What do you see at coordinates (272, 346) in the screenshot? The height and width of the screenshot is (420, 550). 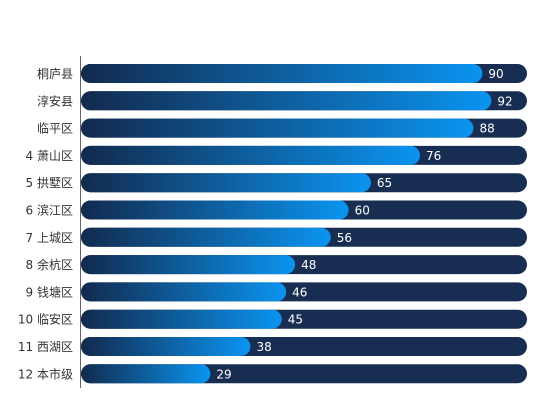 I see `bar-row: 38 11 西湖区` at bounding box center [272, 346].